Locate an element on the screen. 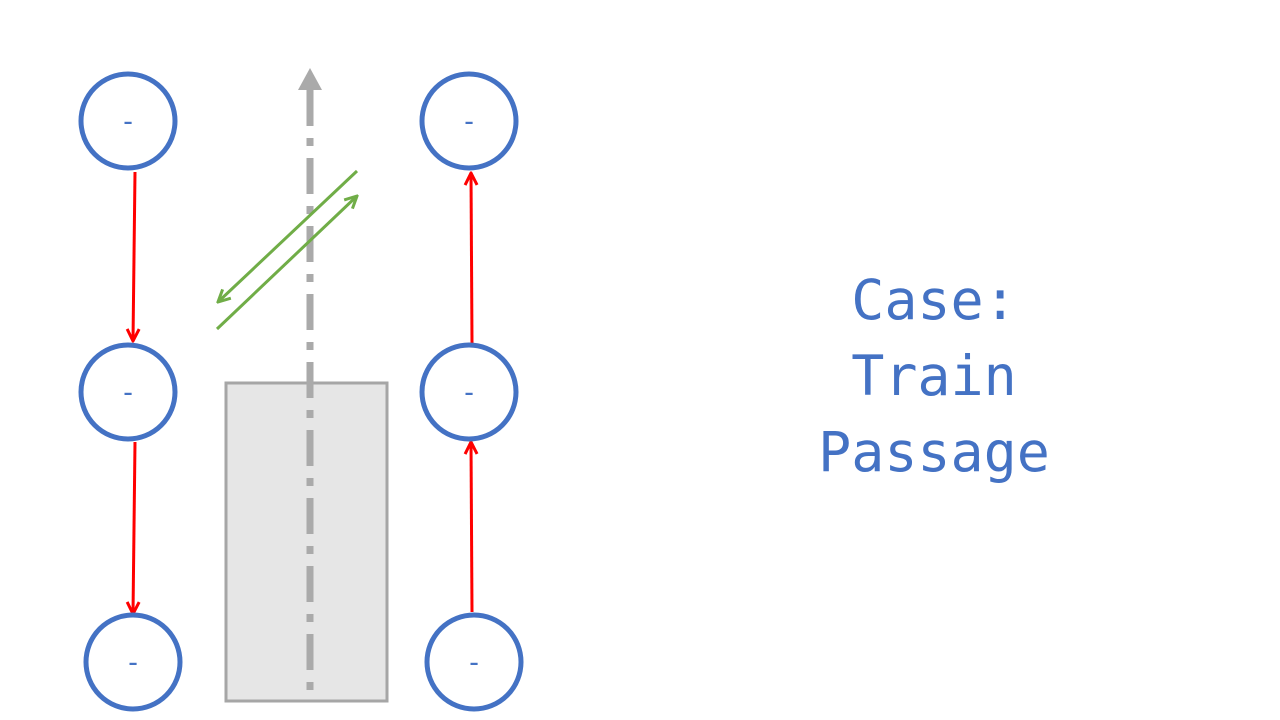 This screenshot has height=720, width=1280. flow-arrow-left-upper is located at coordinates (134, 256).